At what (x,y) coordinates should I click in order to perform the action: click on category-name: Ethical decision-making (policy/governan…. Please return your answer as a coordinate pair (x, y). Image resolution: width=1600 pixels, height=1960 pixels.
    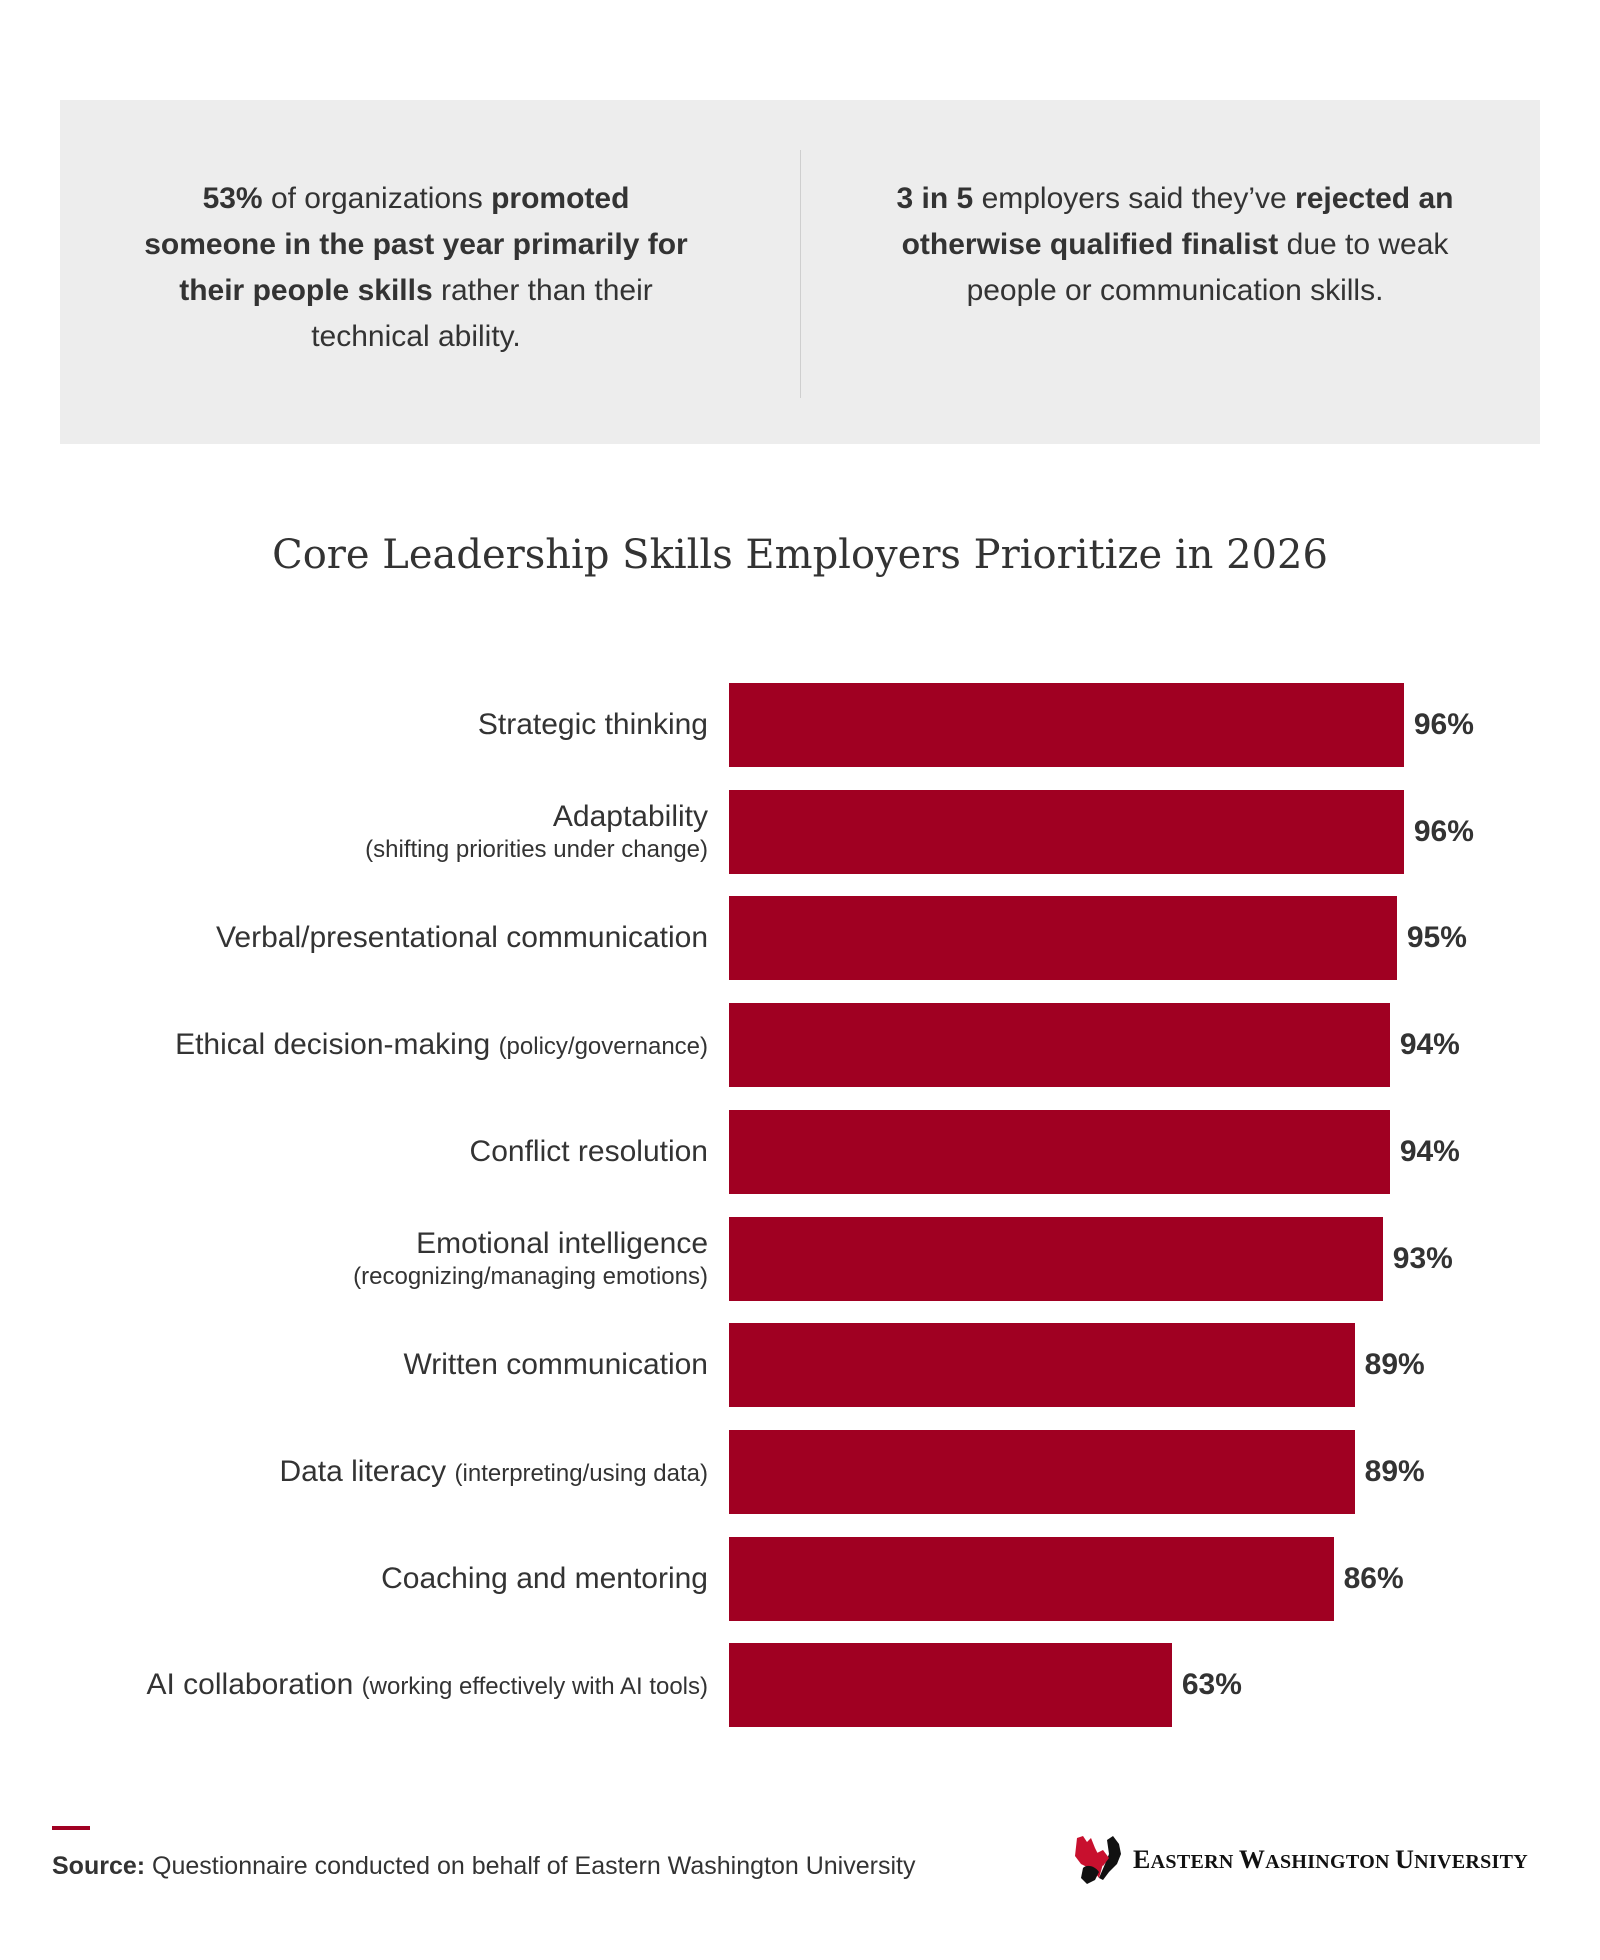
    Looking at the image, I should click on (441, 1045).